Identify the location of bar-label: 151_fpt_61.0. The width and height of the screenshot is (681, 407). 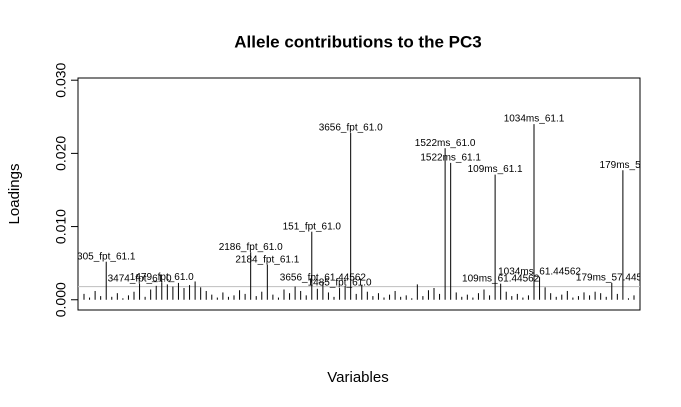
(312, 226).